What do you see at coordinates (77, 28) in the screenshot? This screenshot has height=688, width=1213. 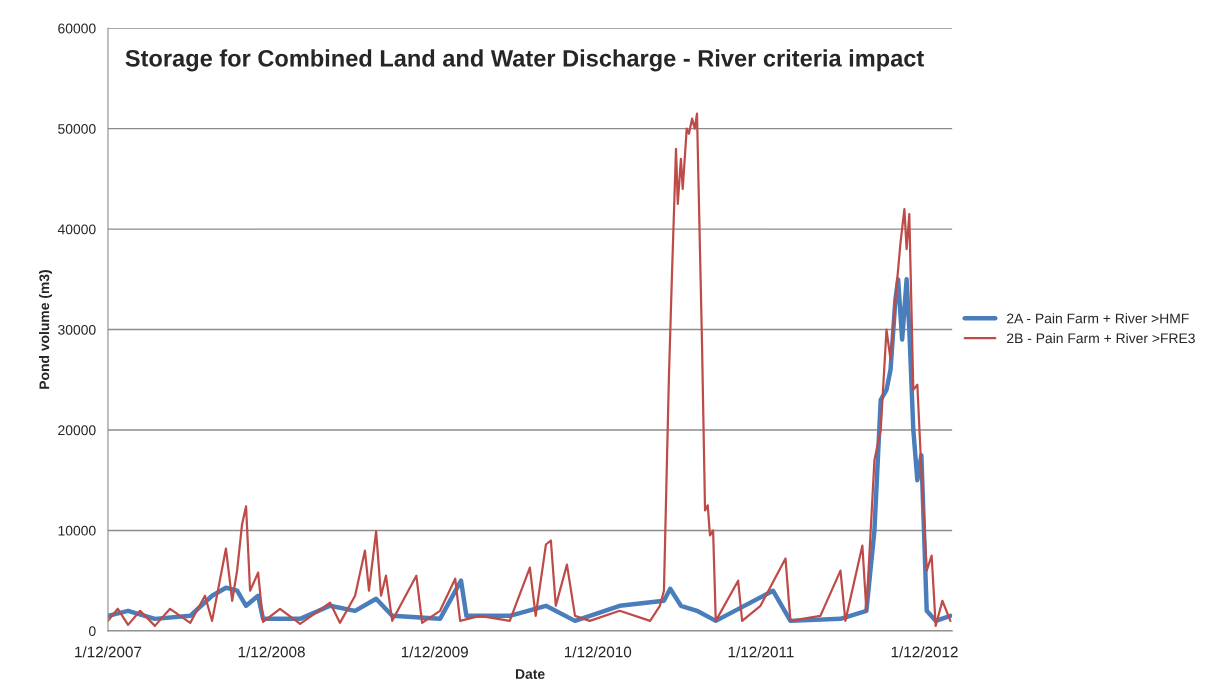 I see `y-tick-label: 60000` at bounding box center [77, 28].